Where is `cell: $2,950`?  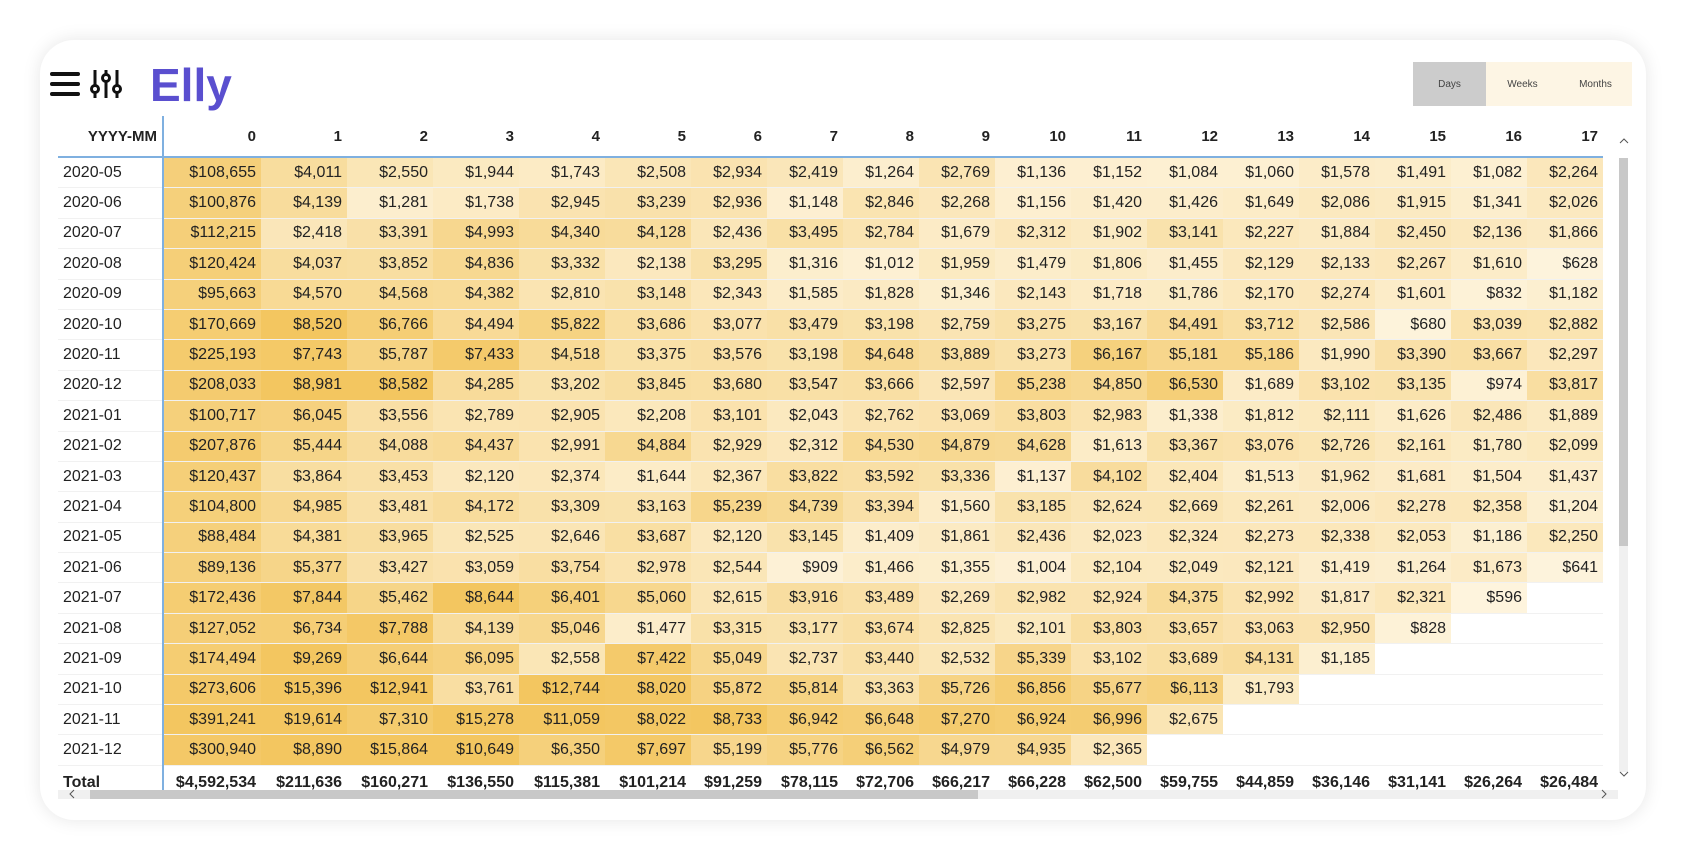 cell: $2,950 is located at coordinates (1337, 629).